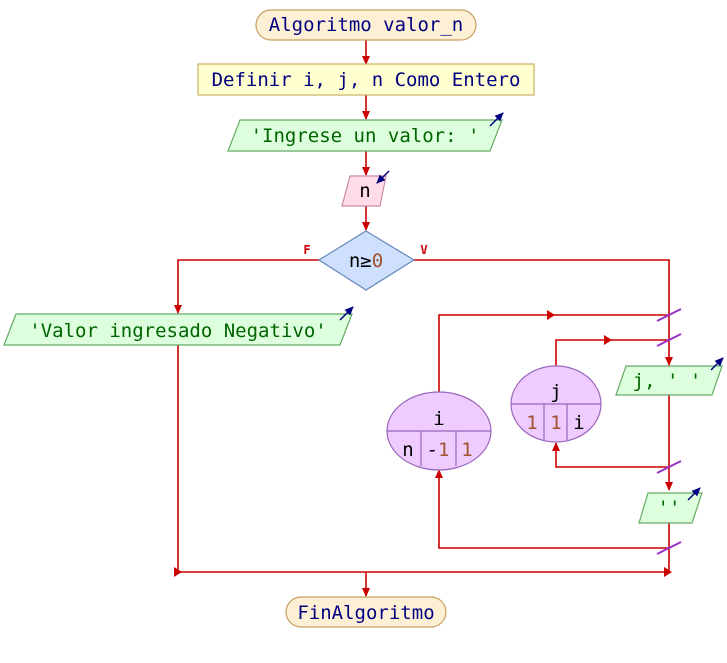  Describe the element at coordinates (669, 431) in the screenshot. I see `loop-marks` at that location.